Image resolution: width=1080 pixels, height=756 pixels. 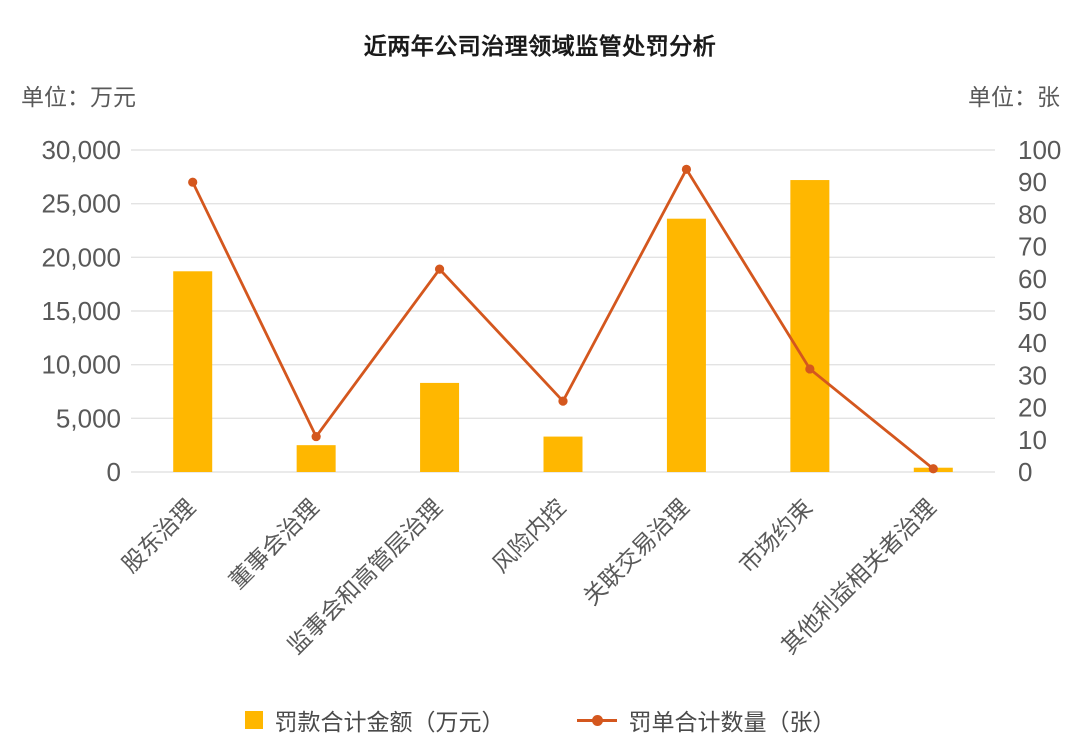 I want to click on left-axis-tick-label: 5,000, so click(x=88, y=418).